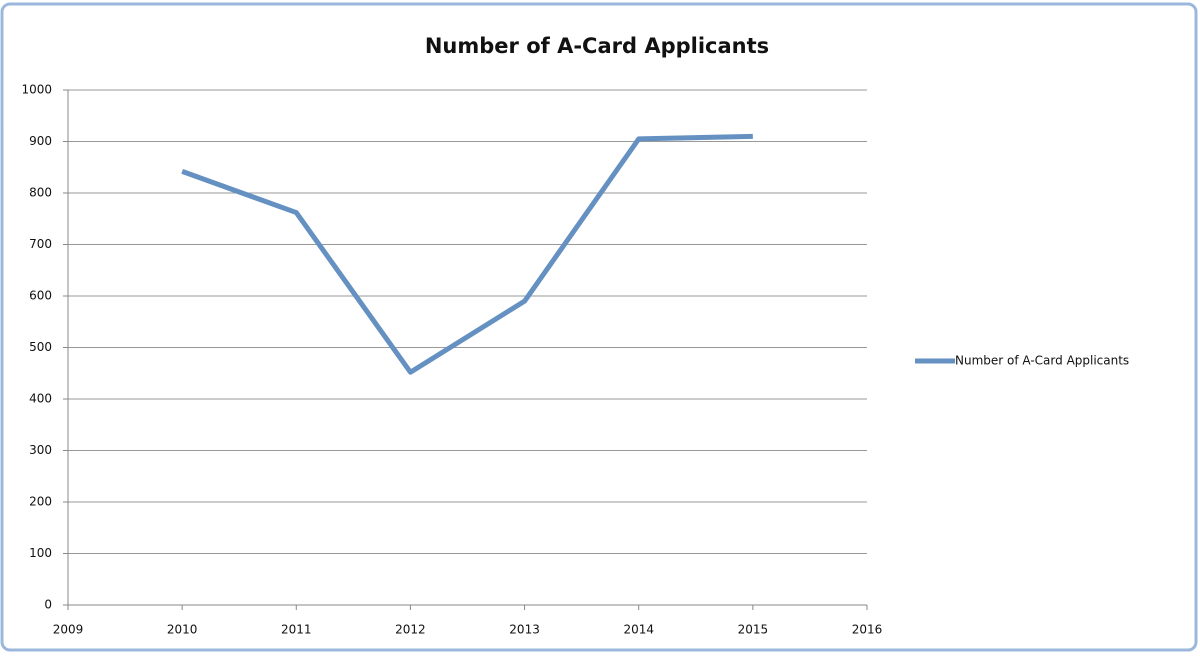 The height and width of the screenshot is (658, 1200). Describe the element at coordinates (48, 605) in the screenshot. I see `y-tick-label: 0` at that location.